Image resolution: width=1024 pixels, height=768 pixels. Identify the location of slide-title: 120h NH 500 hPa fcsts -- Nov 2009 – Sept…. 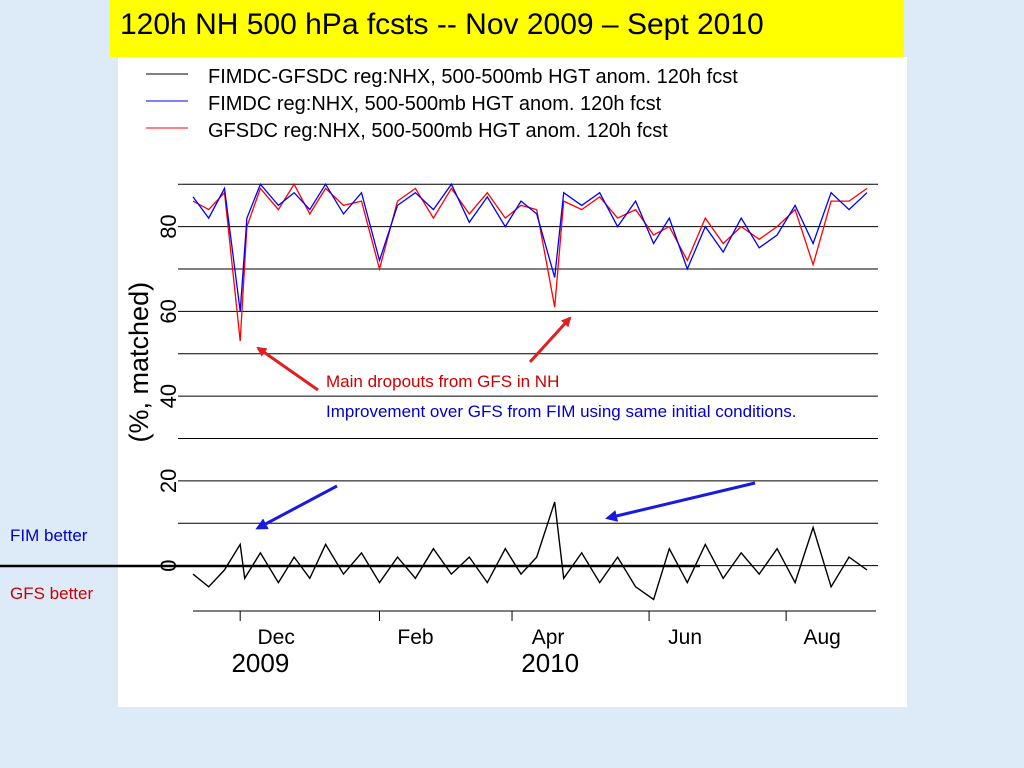
(442, 24).